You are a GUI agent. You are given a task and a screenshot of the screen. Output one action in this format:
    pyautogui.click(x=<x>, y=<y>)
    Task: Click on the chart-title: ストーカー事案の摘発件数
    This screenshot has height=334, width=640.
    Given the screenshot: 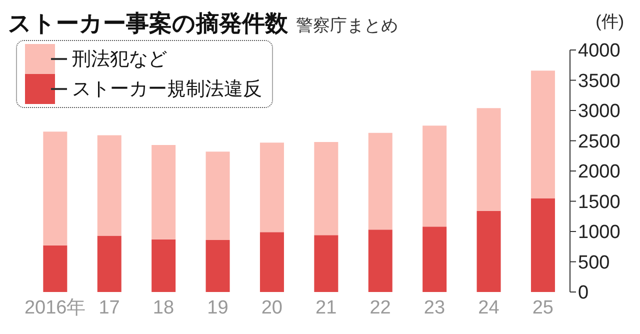 What is the action you would take?
    pyautogui.click(x=148, y=23)
    